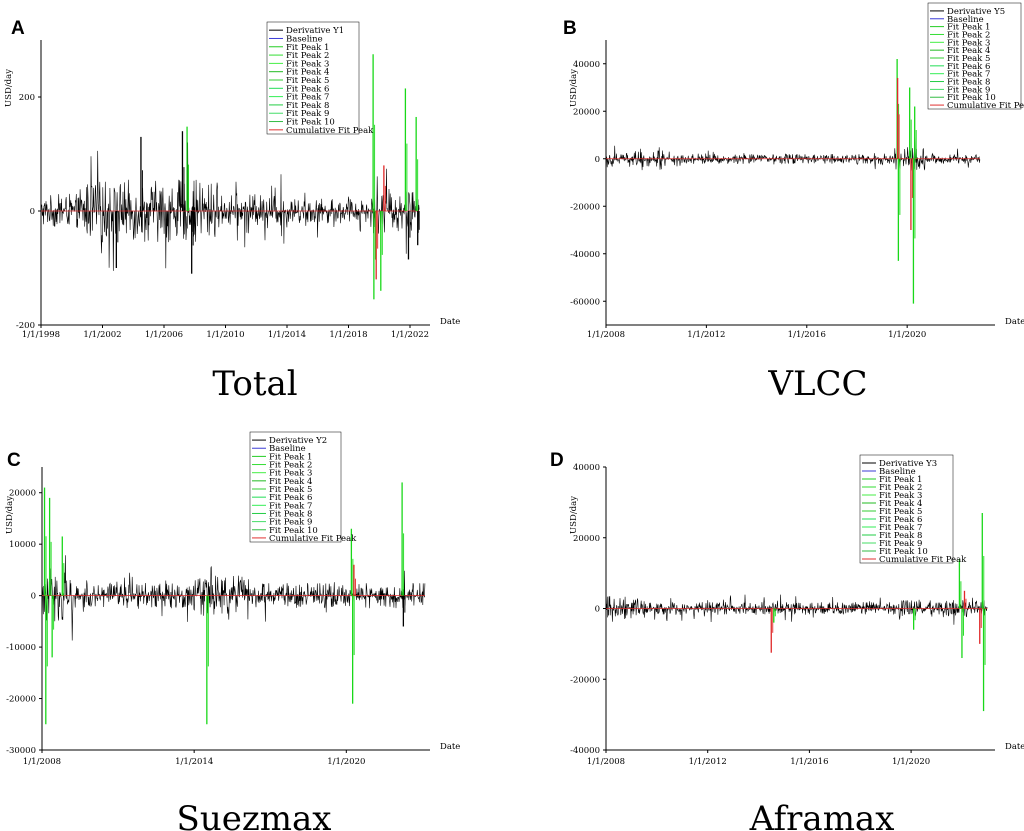 The height and width of the screenshot is (831, 1024). I want to click on y-tick-label: -30000, so click(21, 751).